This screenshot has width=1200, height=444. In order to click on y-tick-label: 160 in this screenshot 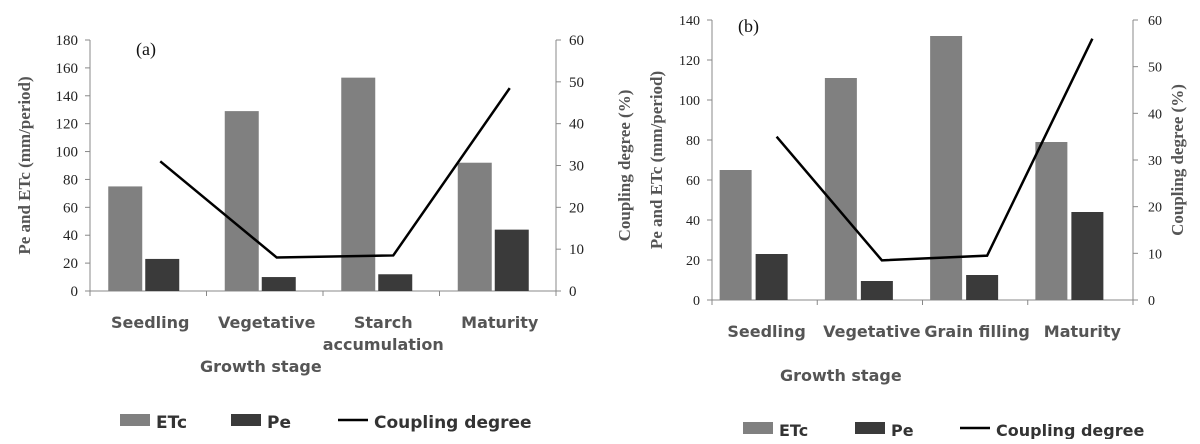, I will do `click(67, 69)`.